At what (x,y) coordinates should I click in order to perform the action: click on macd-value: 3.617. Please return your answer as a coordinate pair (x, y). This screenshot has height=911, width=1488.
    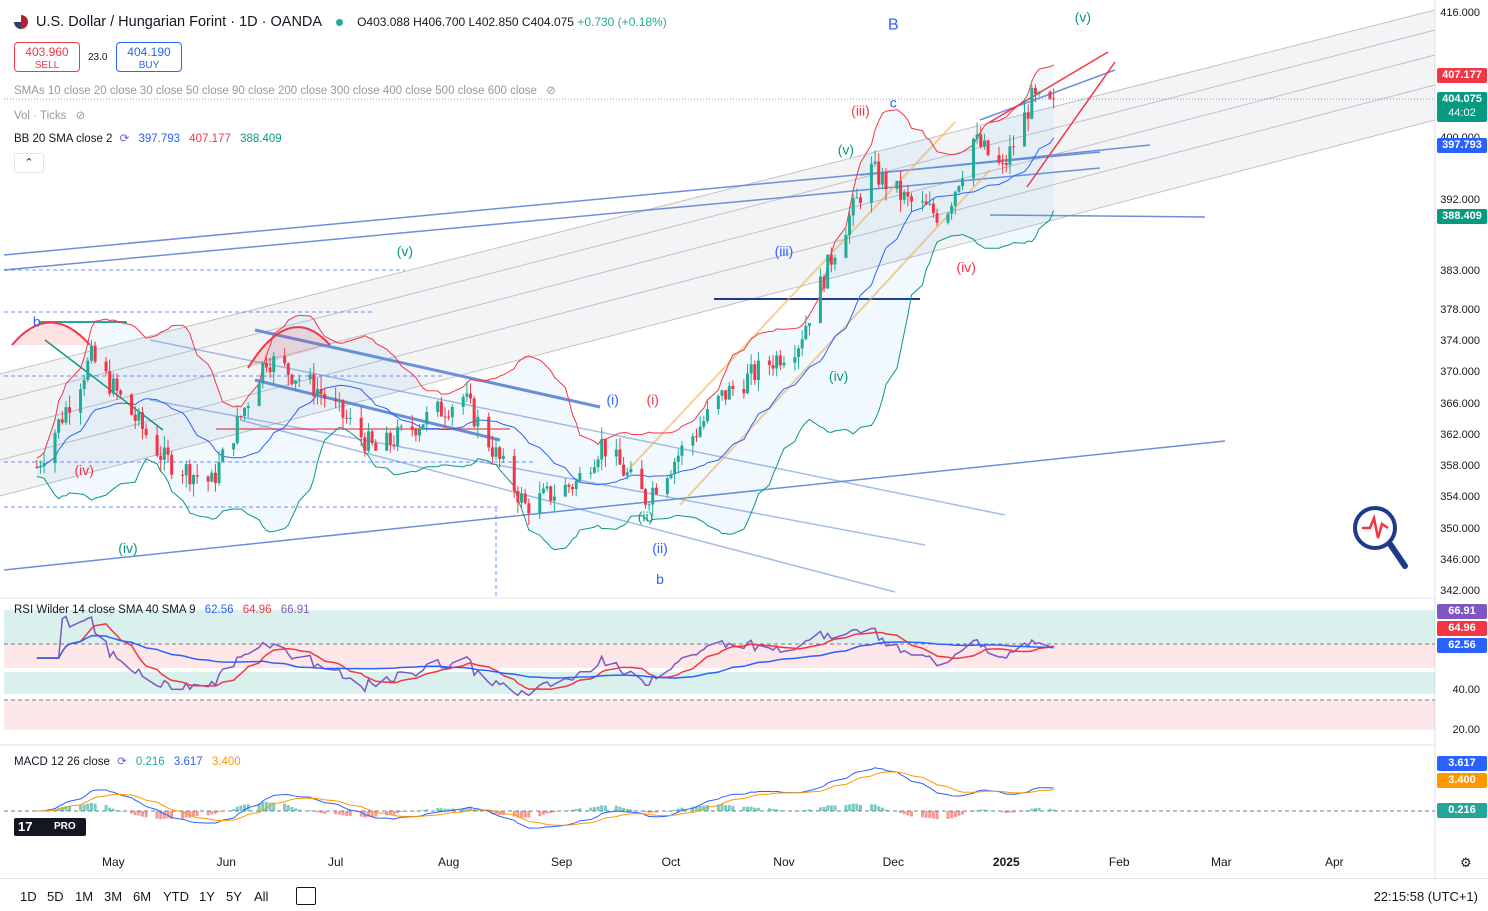
    Looking at the image, I should click on (188, 762).